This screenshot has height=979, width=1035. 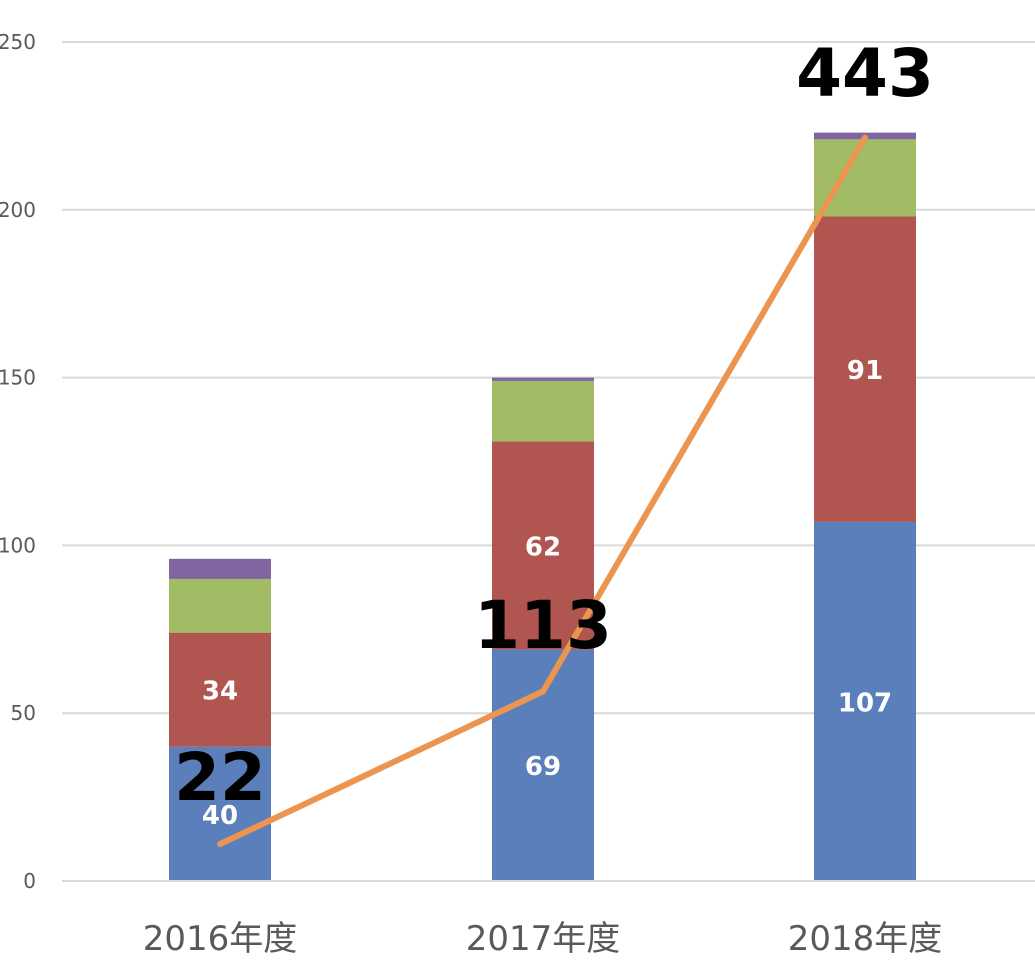 I want to click on x-tick-label: 2018年度, so click(x=865, y=939).